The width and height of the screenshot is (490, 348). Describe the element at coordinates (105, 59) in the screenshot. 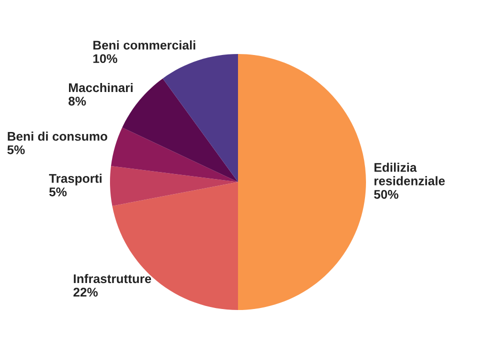

I see `data-label: 10%` at that location.